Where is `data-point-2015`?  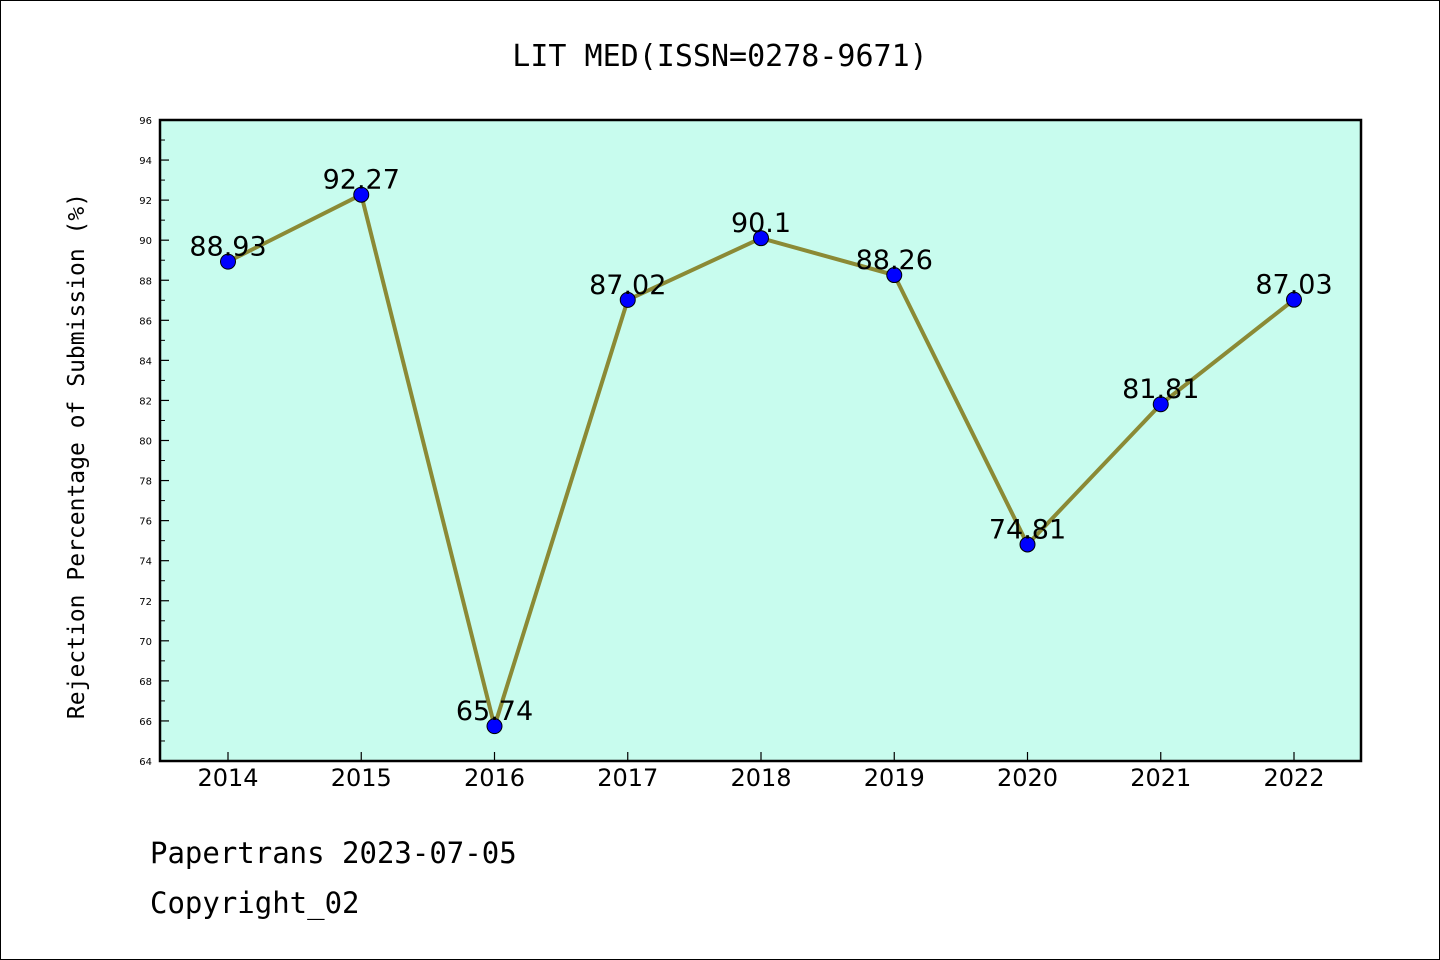 data-point-2015 is located at coordinates (361, 194).